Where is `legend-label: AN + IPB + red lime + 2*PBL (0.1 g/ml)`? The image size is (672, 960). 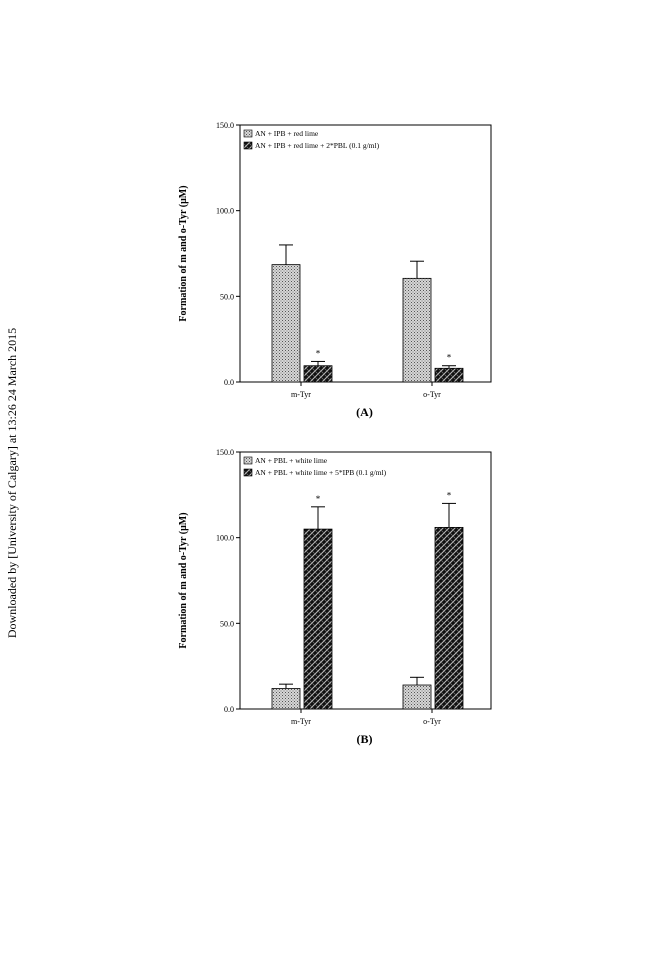
legend-label: AN + IPB + red lime + 2*PBL (0.1 g/ml) is located at coordinates (317, 145).